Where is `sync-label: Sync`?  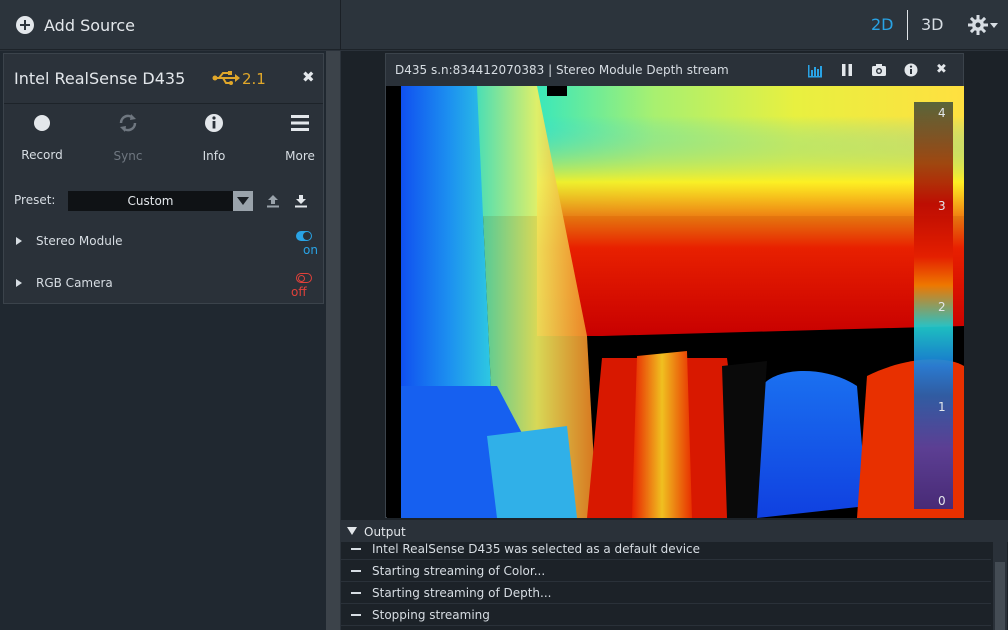
sync-label: Sync is located at coordinates (128, 156).